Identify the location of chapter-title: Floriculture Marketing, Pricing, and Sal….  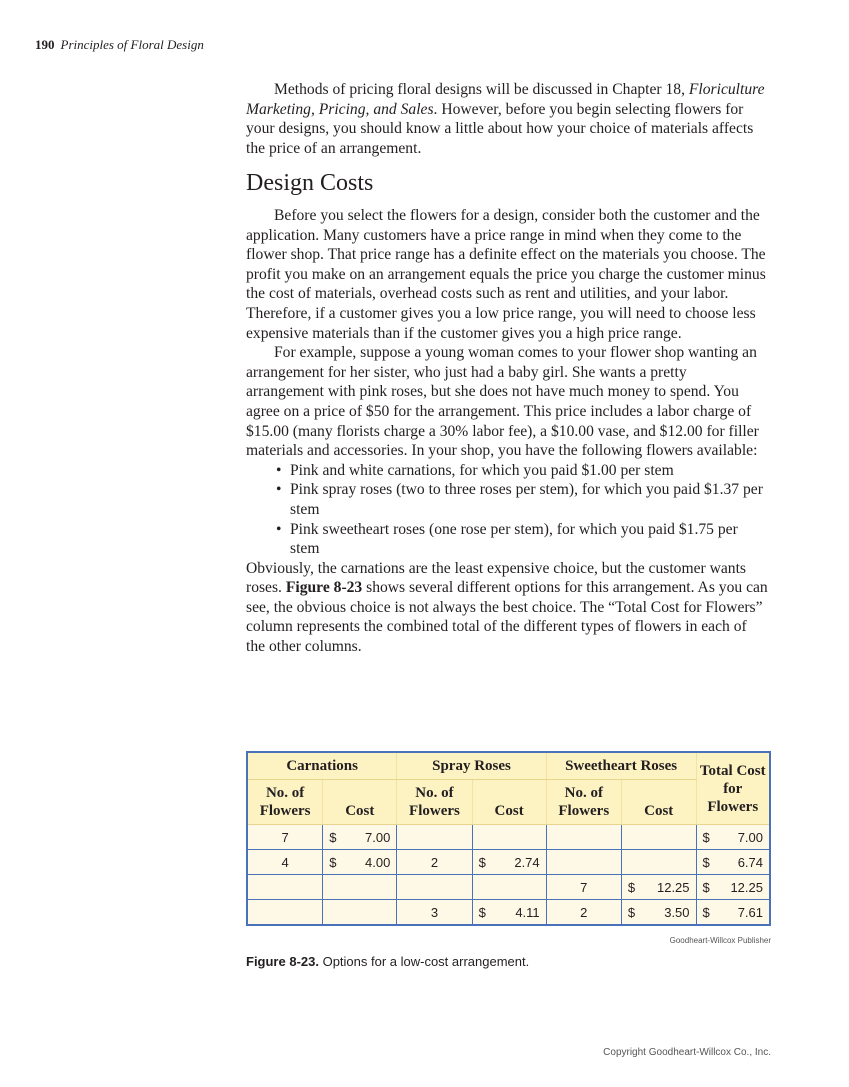
(505, 99).